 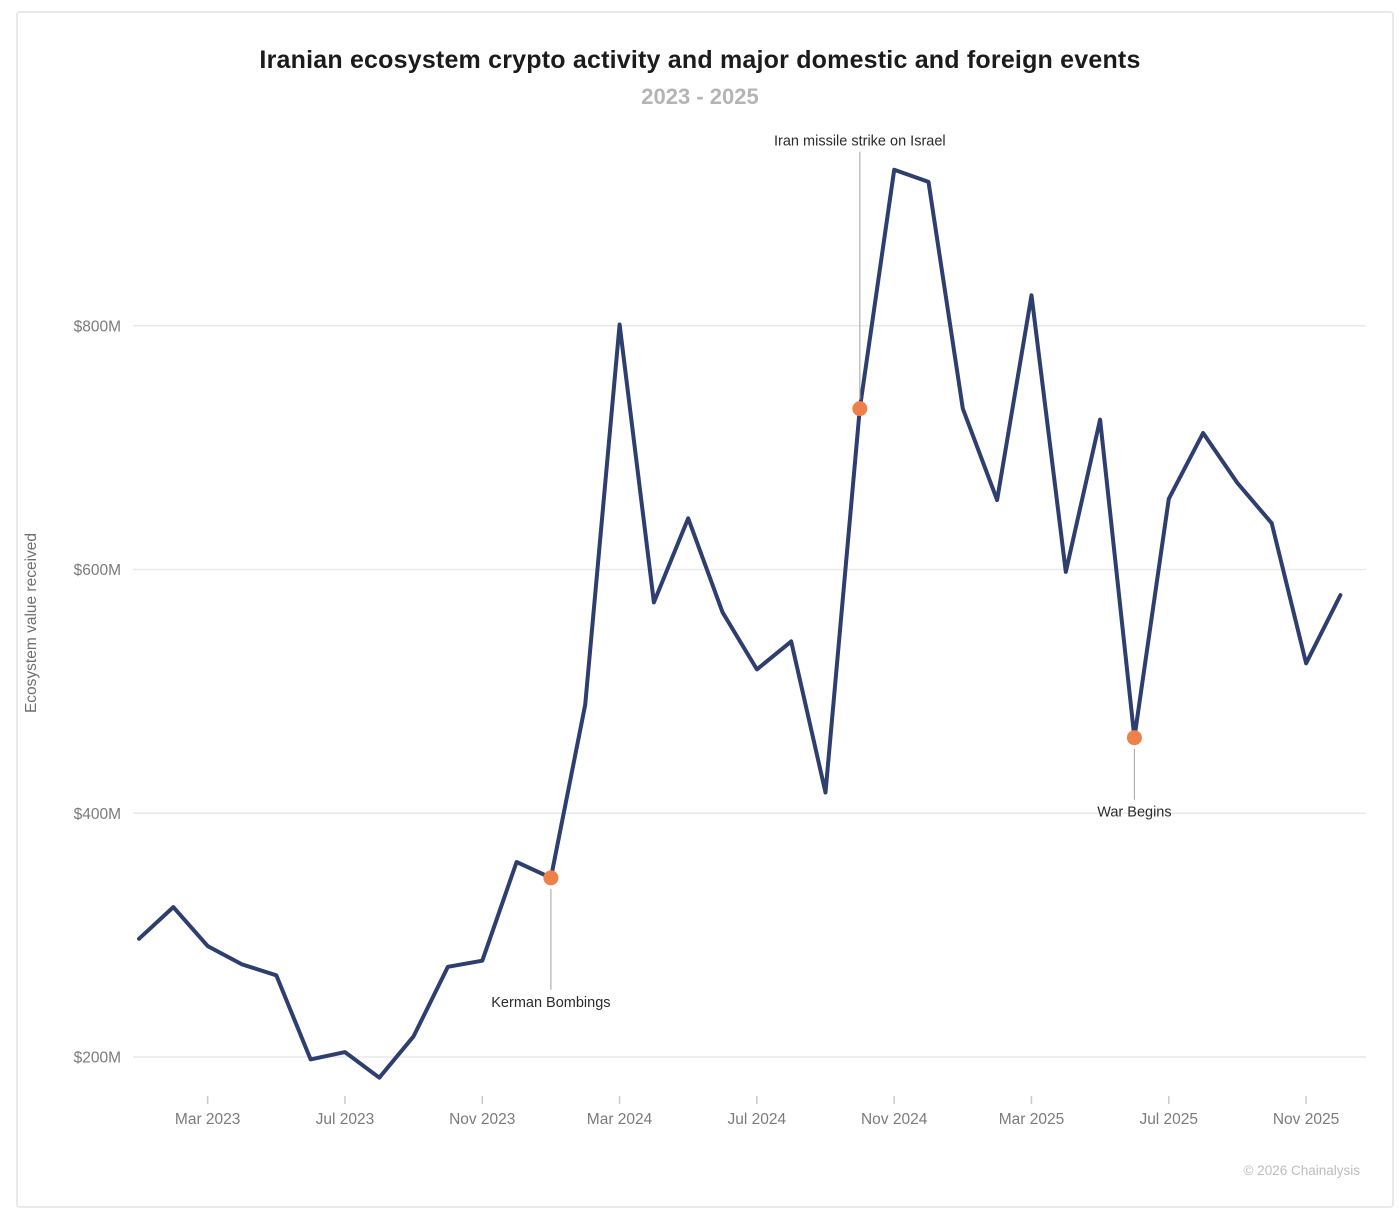 What do you see at coordinates (757, 1119) in the screenshot?
I see `x-tick-label: Jul 2024` at bounding box center [757, 1119].